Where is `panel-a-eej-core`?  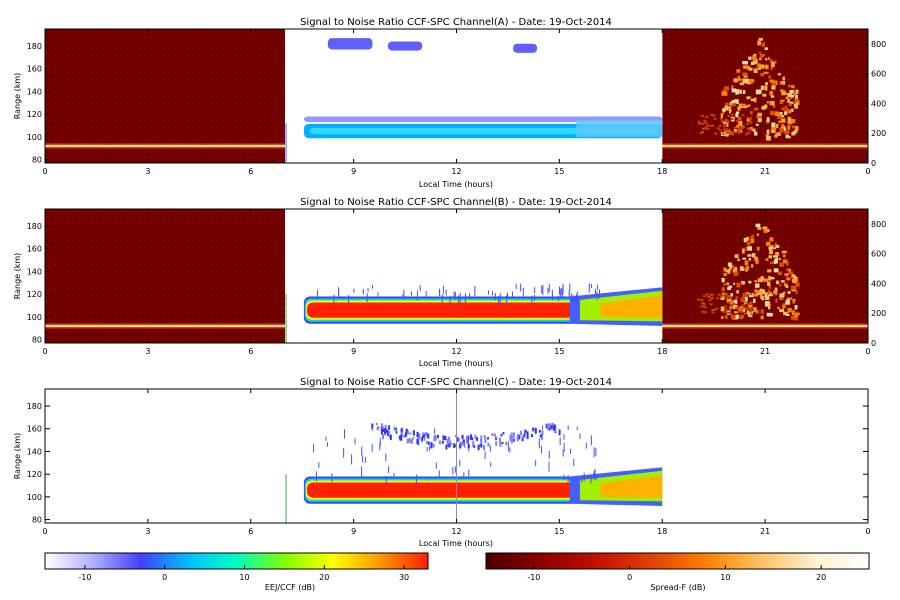
panel-a-eej-core is located at coordinates (484, 131).